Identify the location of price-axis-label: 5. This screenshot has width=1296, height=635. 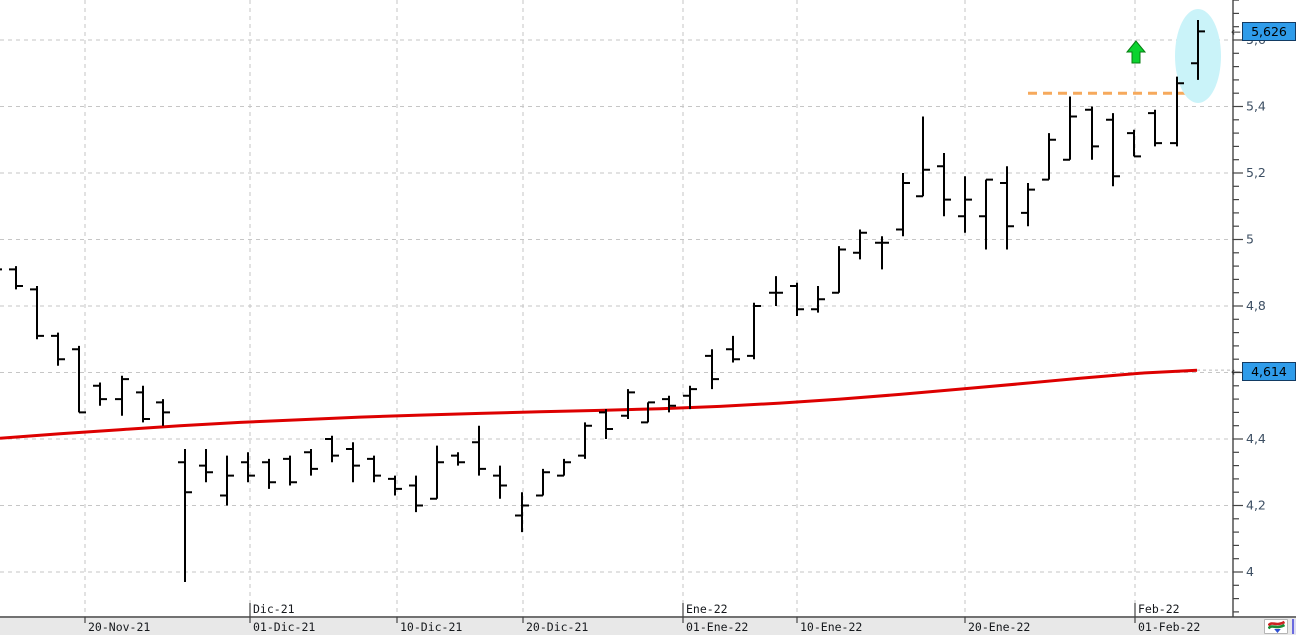
(1250, 238).